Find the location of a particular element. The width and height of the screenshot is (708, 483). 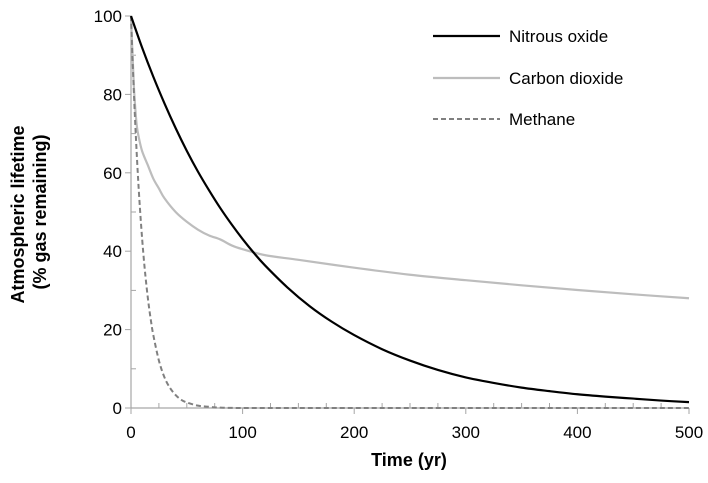

x-tick-label: 200 is located at coordinates (354, 432).